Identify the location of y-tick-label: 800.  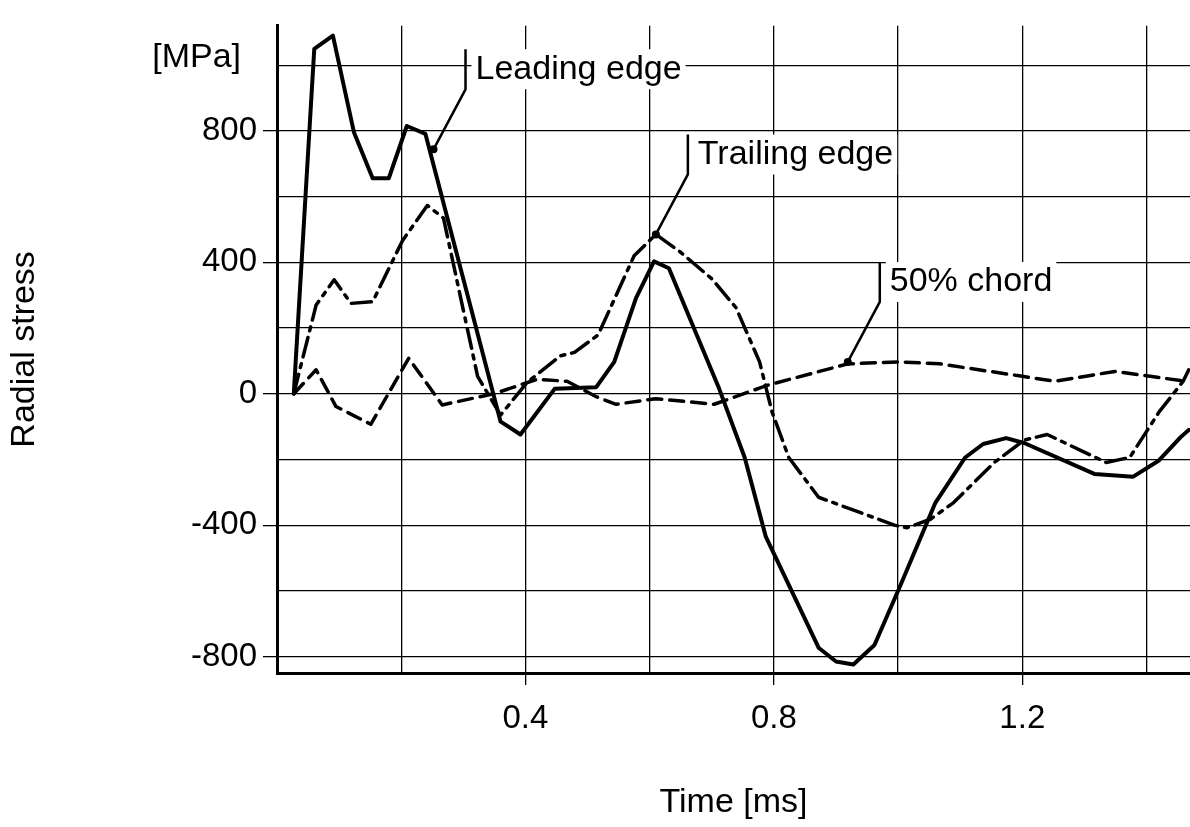
(229, 129).